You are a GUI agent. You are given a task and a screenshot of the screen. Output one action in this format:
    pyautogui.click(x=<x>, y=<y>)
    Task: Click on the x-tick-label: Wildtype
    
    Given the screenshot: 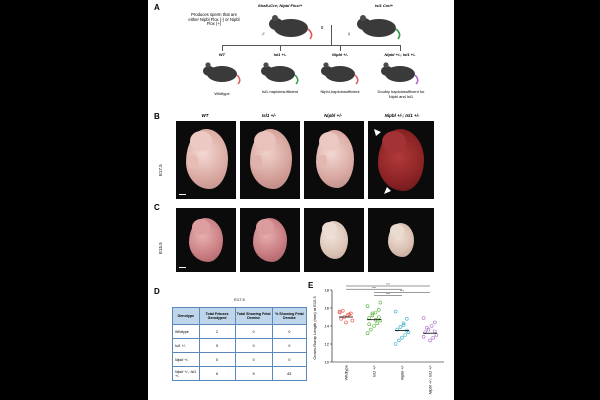 What is the action you would take?
    pyautogui.click(x=346, y=372)
    